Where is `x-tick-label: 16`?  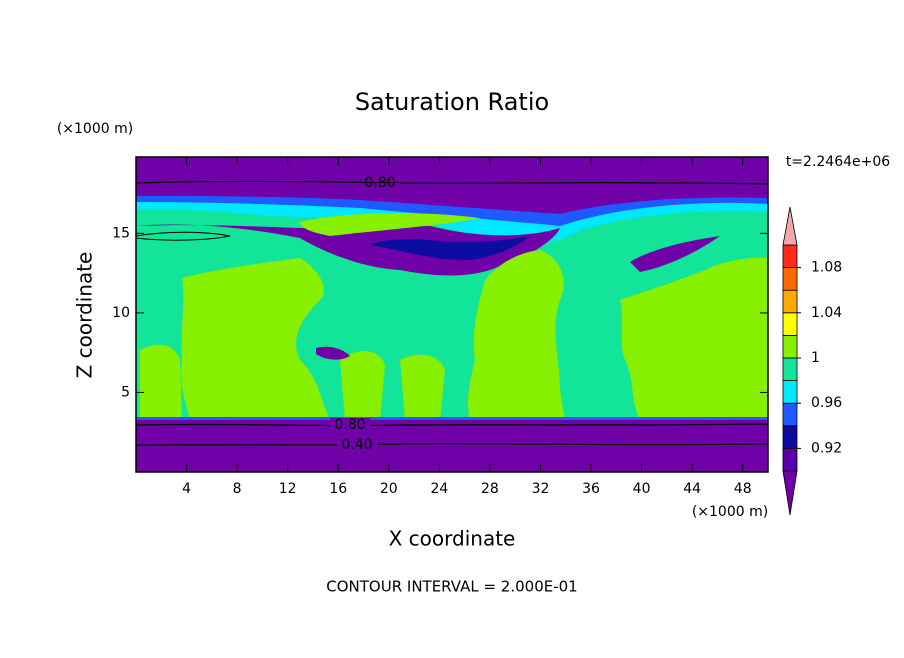
x-tick-label: 16 is located at coordinates (338, 489).